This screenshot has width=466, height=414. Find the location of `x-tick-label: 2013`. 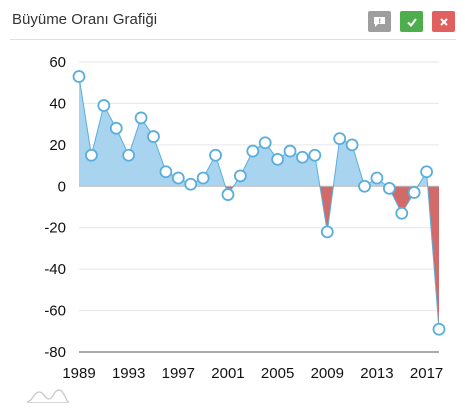

x-tick-label: 2013 is located at coordinates (376, 373).